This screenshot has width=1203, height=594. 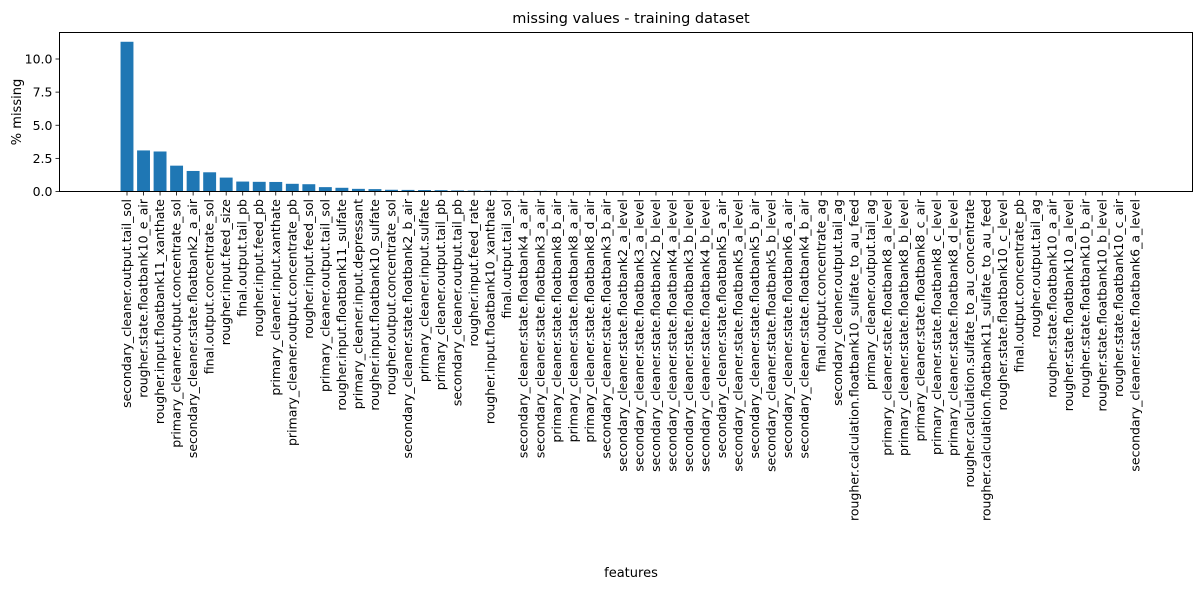 What do you see at coordinates (374, 305) in the screenshot?
I see `x-tick-label: rougher.input.floatbank10_sulfate` at bounding box center [374, 305].